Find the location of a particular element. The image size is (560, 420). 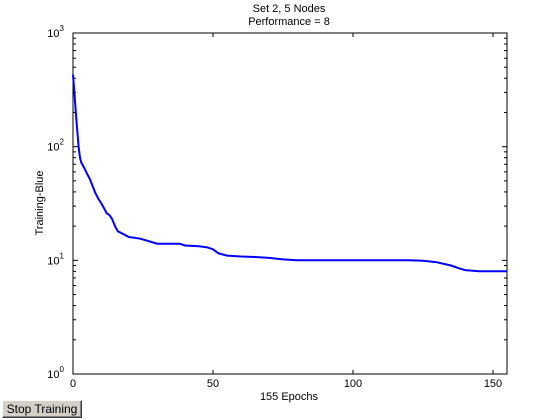

y-tick-label: 10⁰ is located at coordinates (55, 373).